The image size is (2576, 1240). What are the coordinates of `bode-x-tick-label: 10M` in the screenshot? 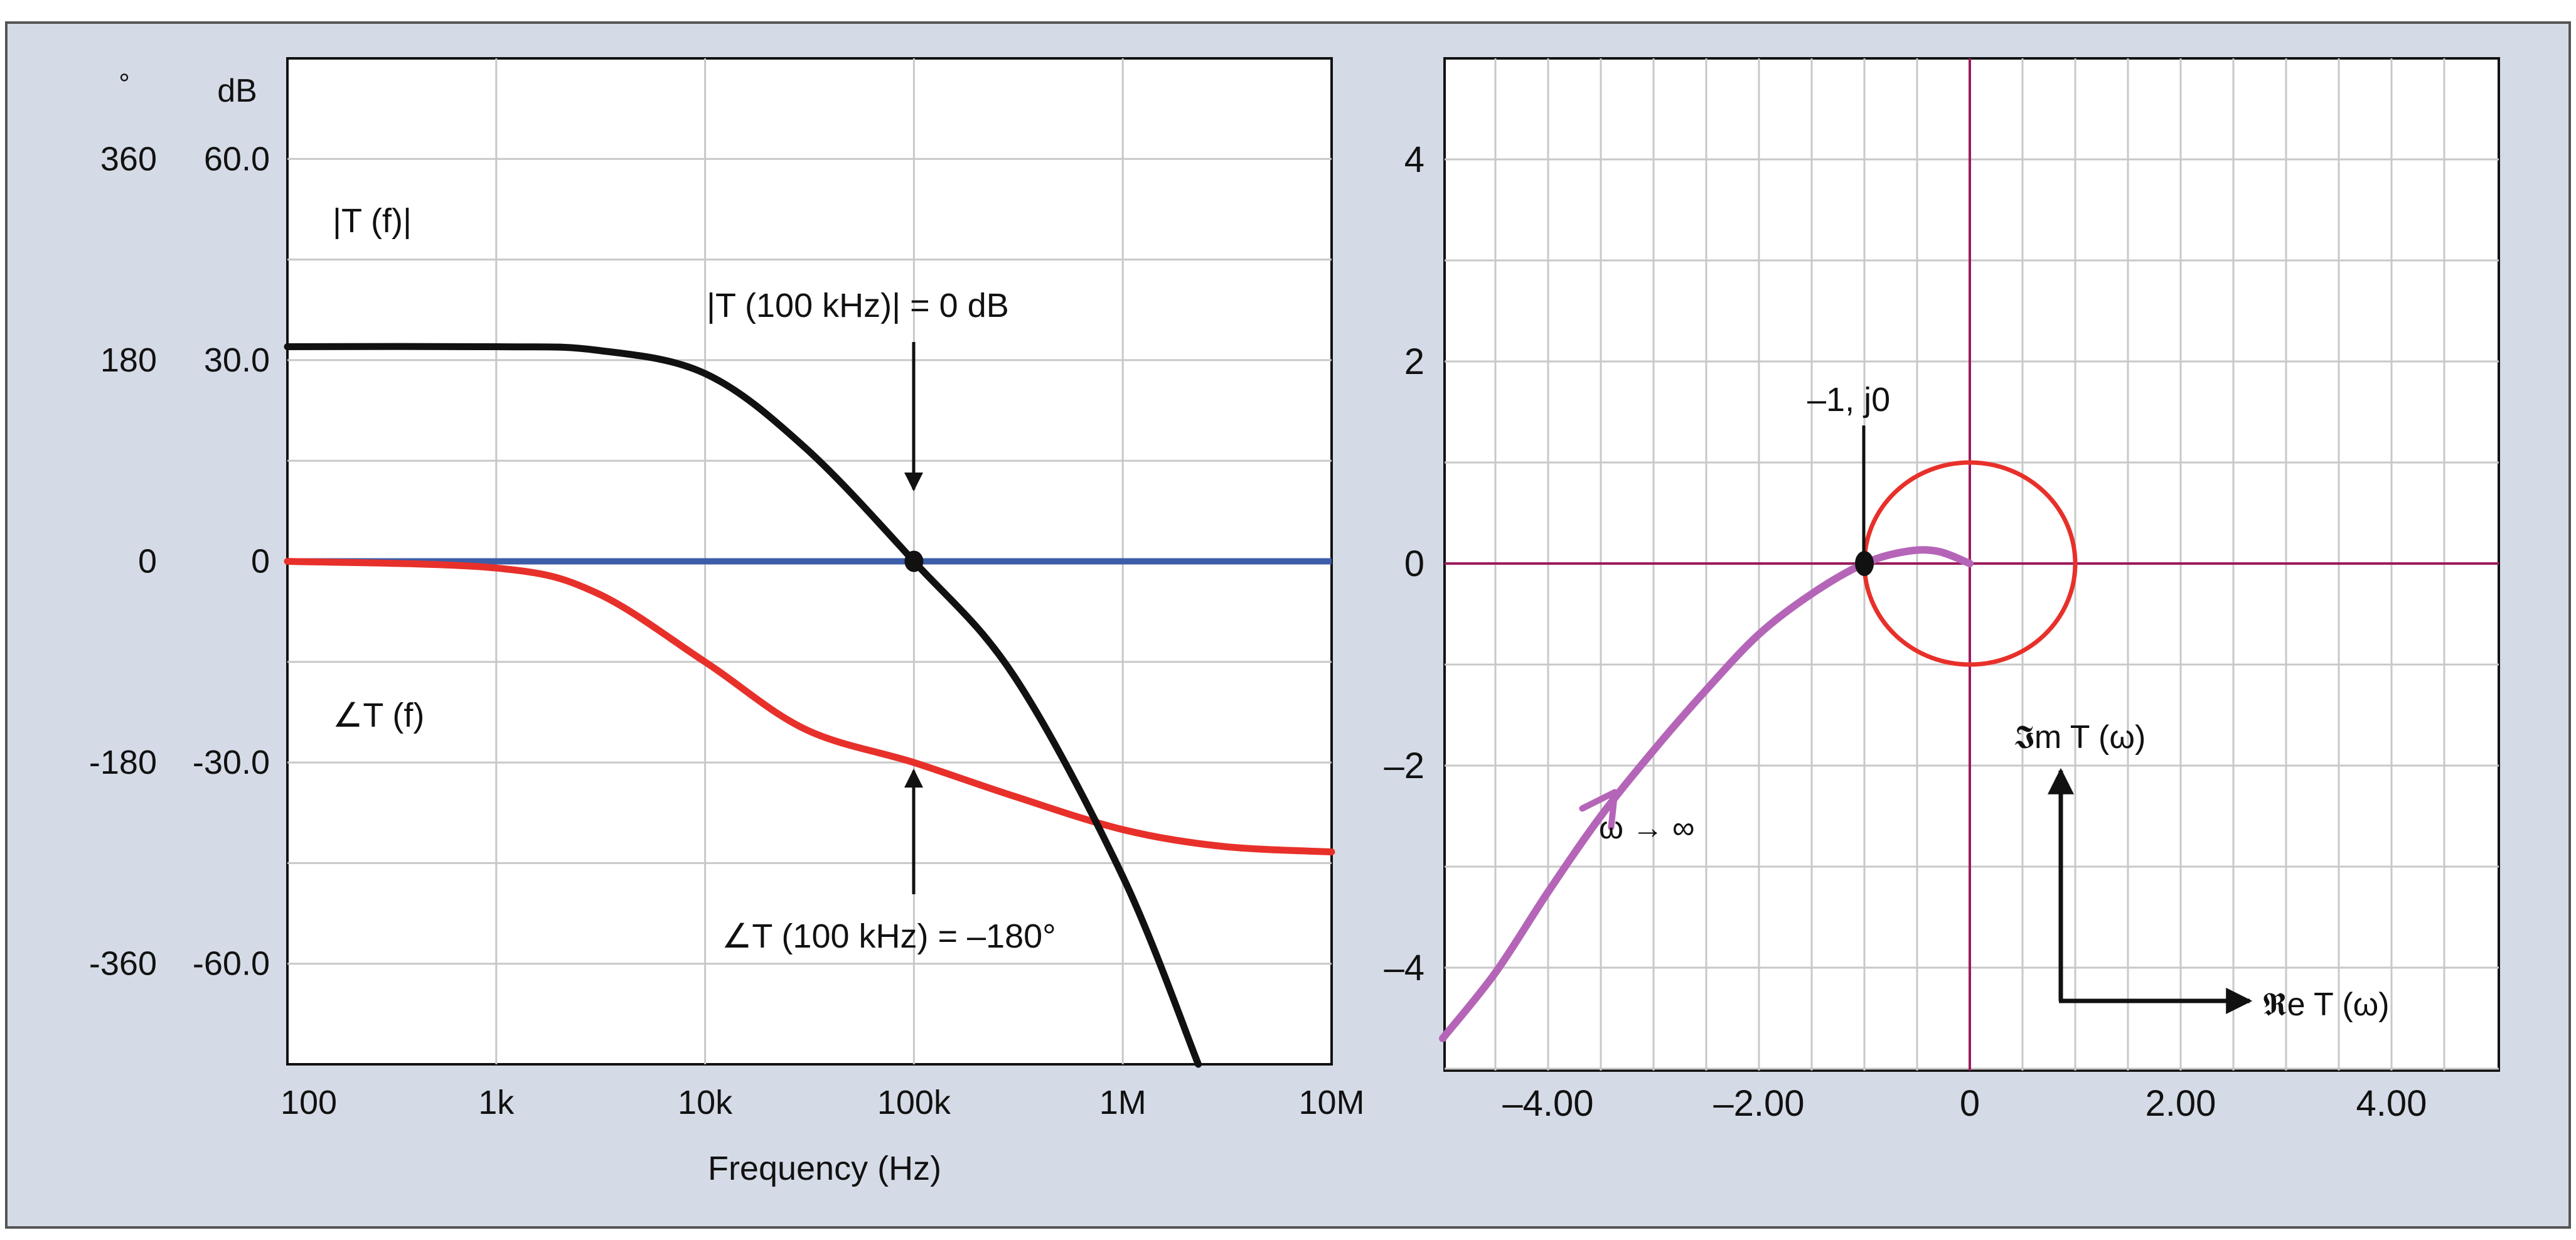 It's located at (1331, 1102).